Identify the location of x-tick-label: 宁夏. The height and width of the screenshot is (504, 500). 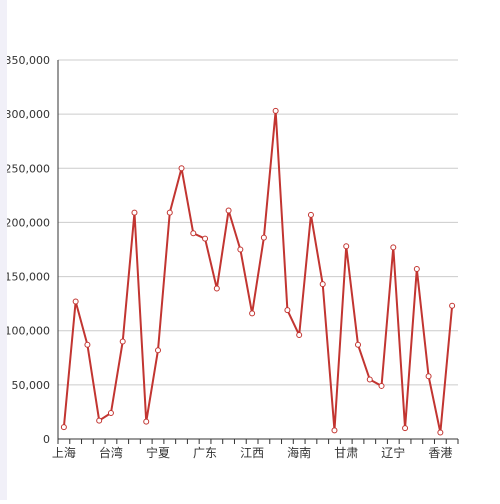
(158, 452).